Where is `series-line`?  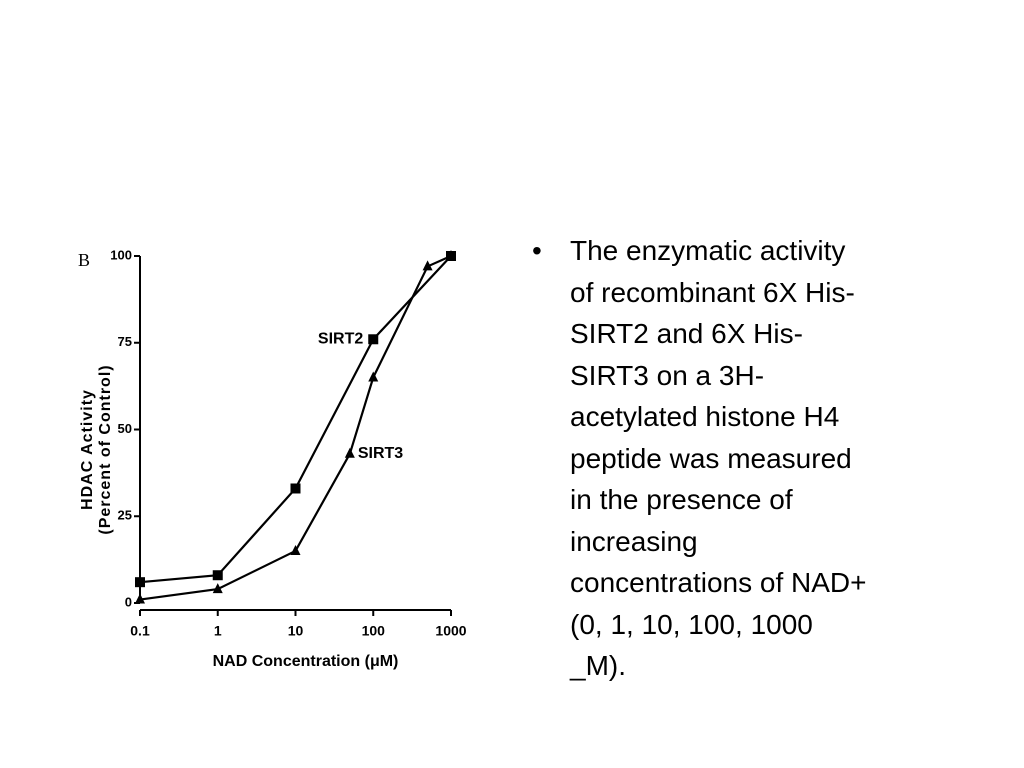 series-line is located at coordinates (295, 419).